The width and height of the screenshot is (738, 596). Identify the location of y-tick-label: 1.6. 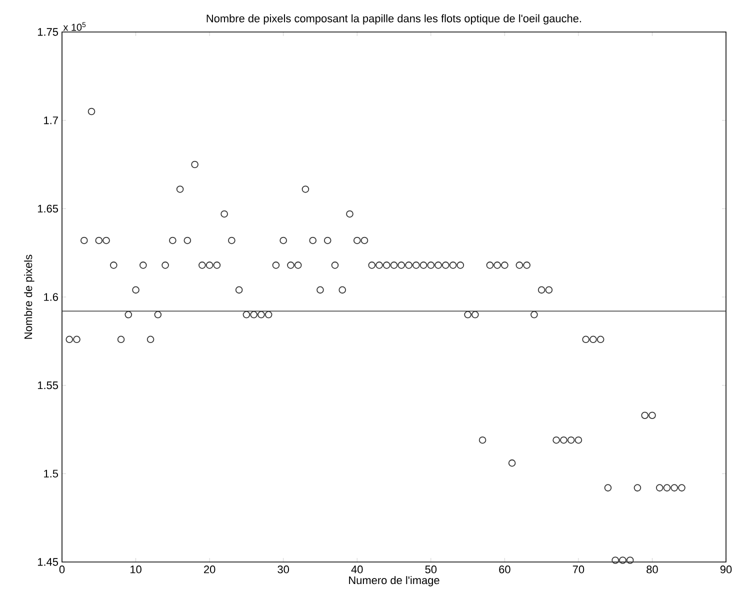
(51, 297).